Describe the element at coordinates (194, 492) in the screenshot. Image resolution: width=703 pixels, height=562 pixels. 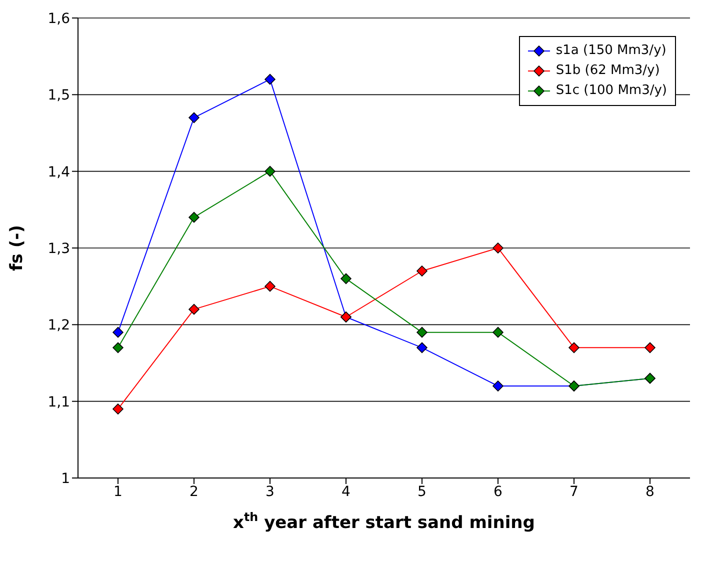
I see `x-tick-label: 2` at that location.